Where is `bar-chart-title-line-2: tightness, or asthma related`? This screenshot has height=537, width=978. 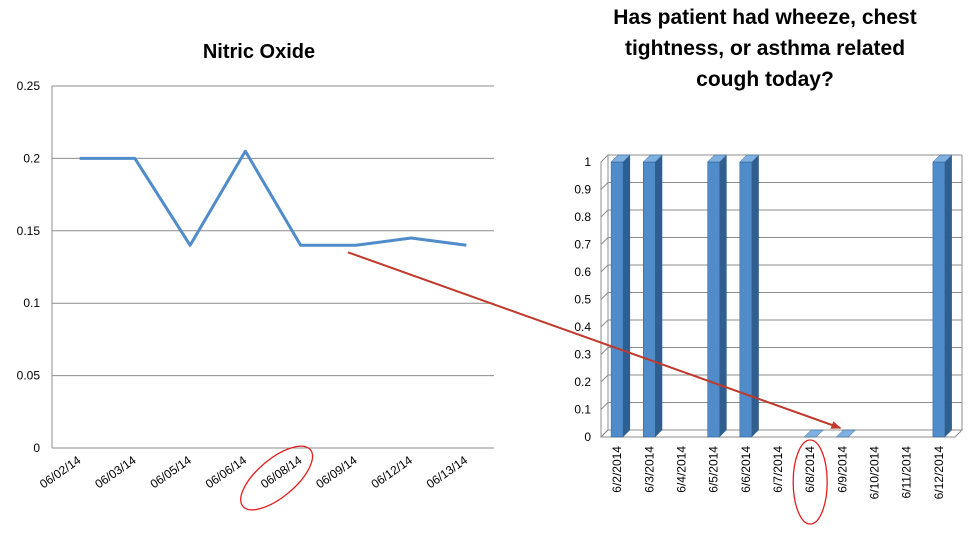
bar-chart-title-line-2: tightness, or asthma related is located at coordinates (765, 48).